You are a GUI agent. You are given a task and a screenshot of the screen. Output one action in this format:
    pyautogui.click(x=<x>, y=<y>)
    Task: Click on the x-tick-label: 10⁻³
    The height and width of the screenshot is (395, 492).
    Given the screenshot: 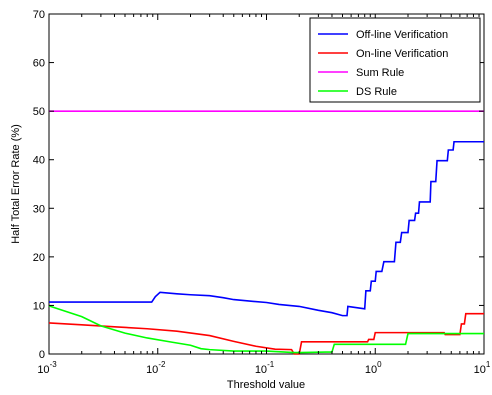 What is the action you would take?
    pyautogui.click(x=47, y=368)
    